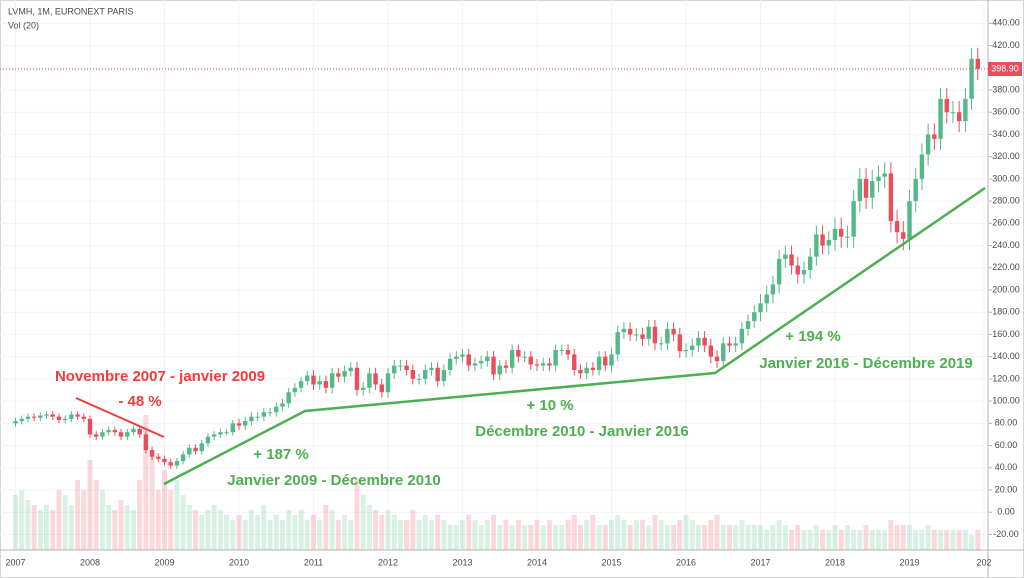  Describe the element at coordinates (1006, 423) in the screenshot. I see `y-tick-label: 80.00` at that location.